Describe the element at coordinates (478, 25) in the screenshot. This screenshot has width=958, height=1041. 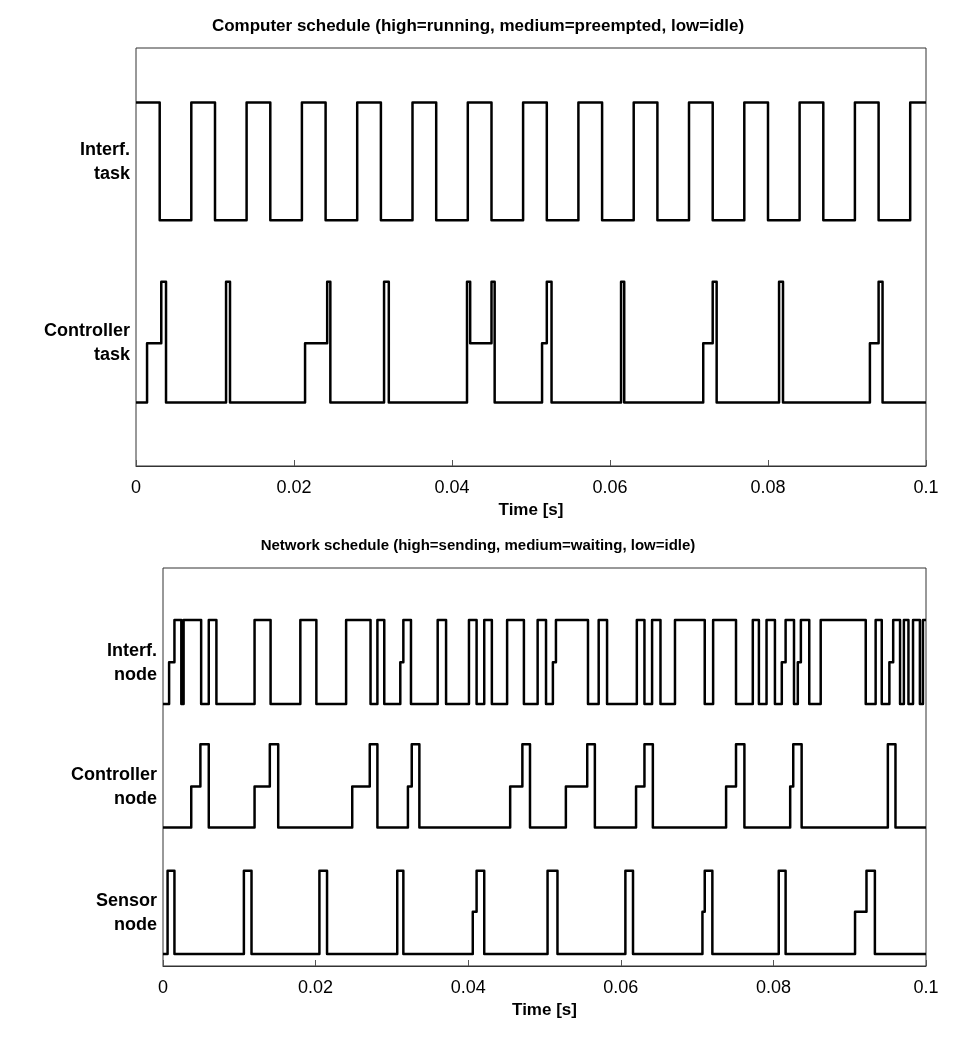
I see `chart-title: Computer schedule (high=running, medium=preempted, low=idle)` at that location.